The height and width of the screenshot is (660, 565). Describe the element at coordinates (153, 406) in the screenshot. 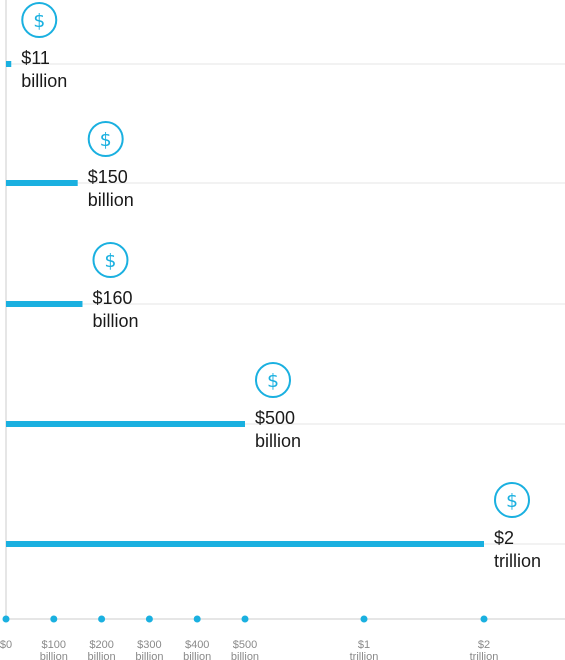

I see `bar-group: $ $500 billion` at that location.